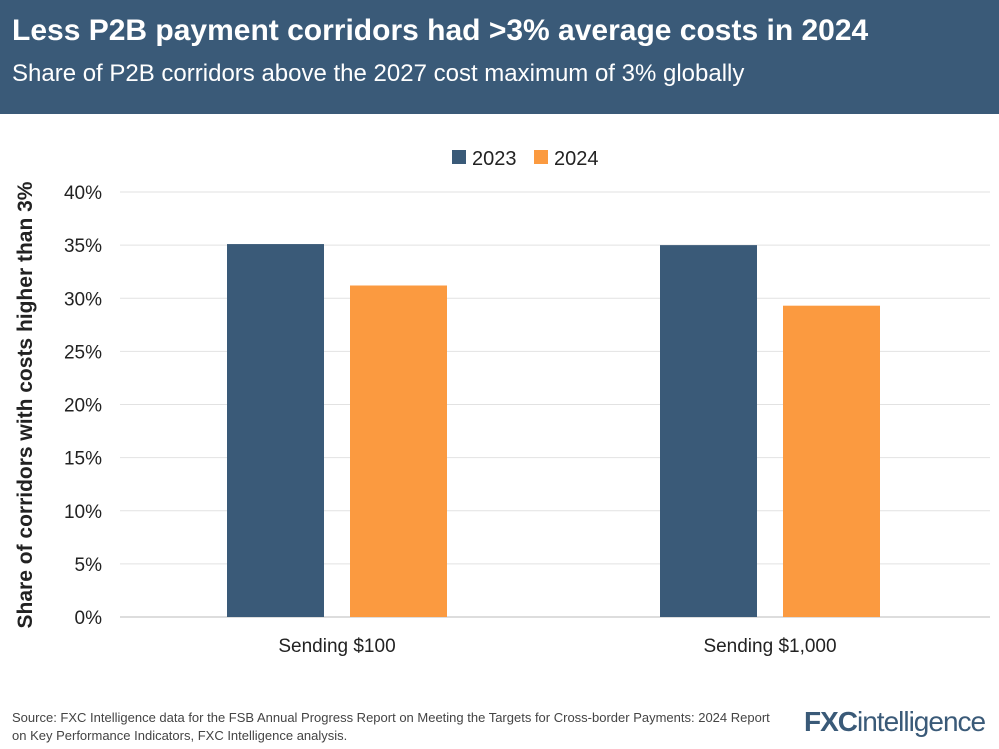 Image resolution: width=999 pixels, height=749 pixels. Describe the element at coordinates (83, 352) in the screenshot. I see `y-tick-label: 25%` at that location.